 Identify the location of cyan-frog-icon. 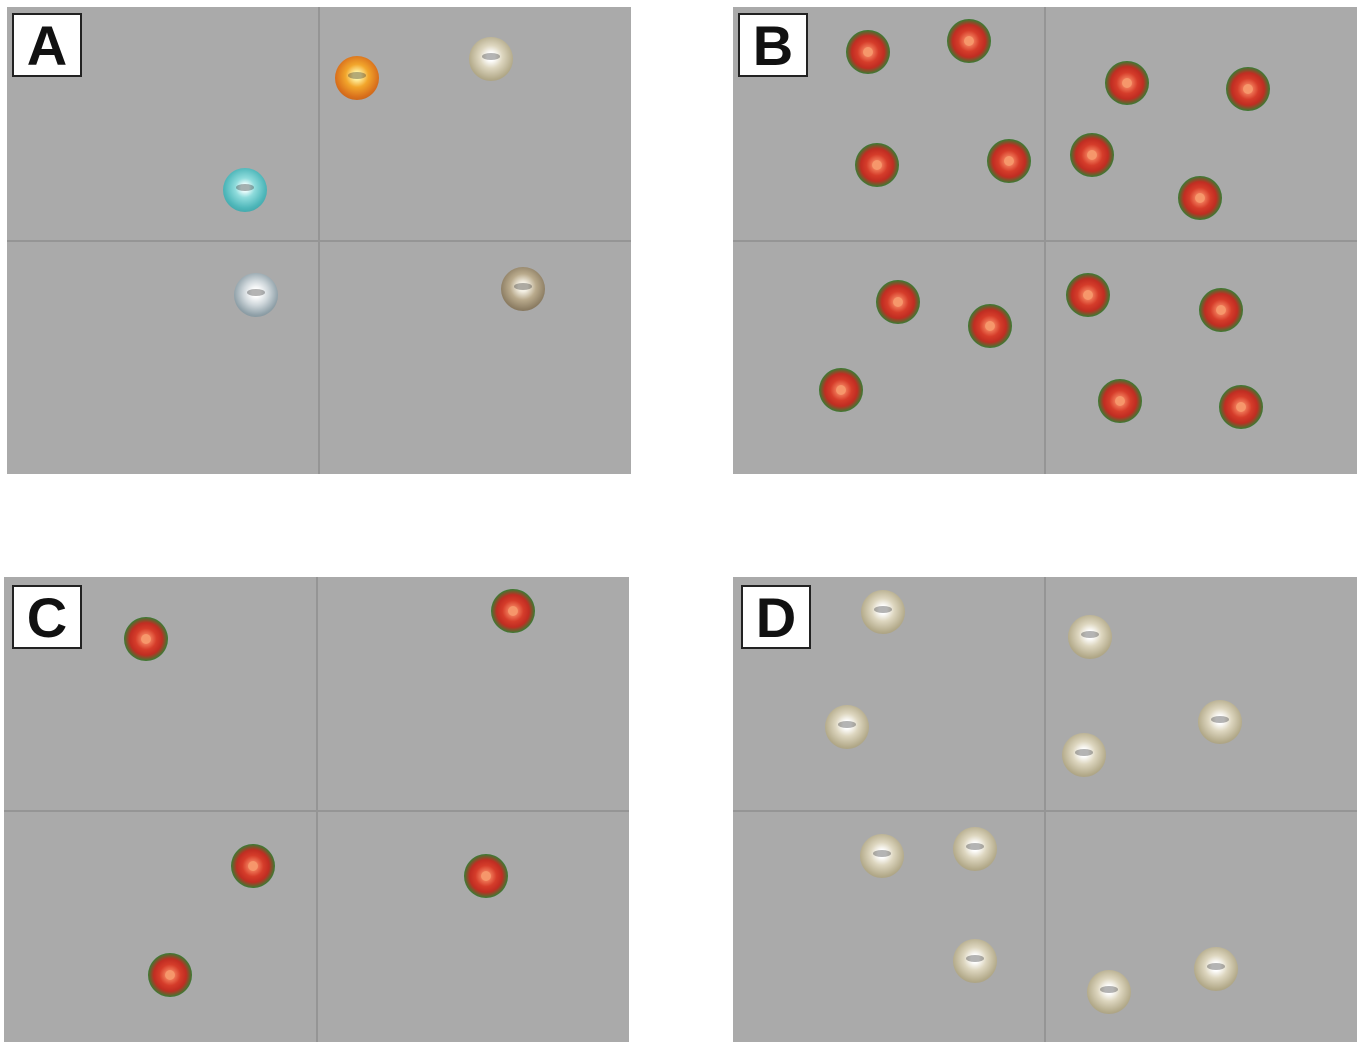
(245, 190).